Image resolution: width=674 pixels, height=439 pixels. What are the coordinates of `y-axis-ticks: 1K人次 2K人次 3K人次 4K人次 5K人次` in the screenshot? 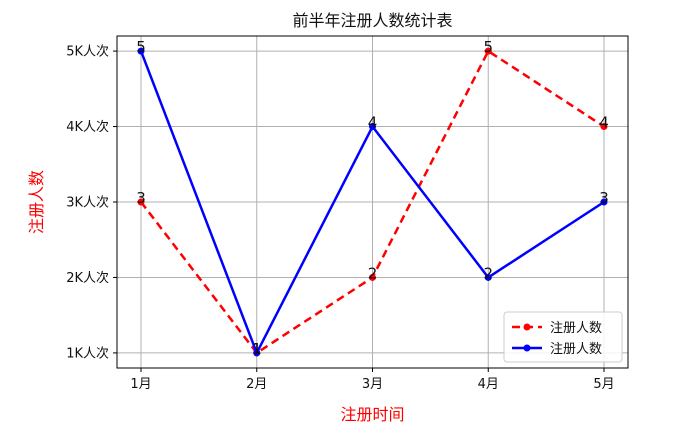 It's located at (91, 202).